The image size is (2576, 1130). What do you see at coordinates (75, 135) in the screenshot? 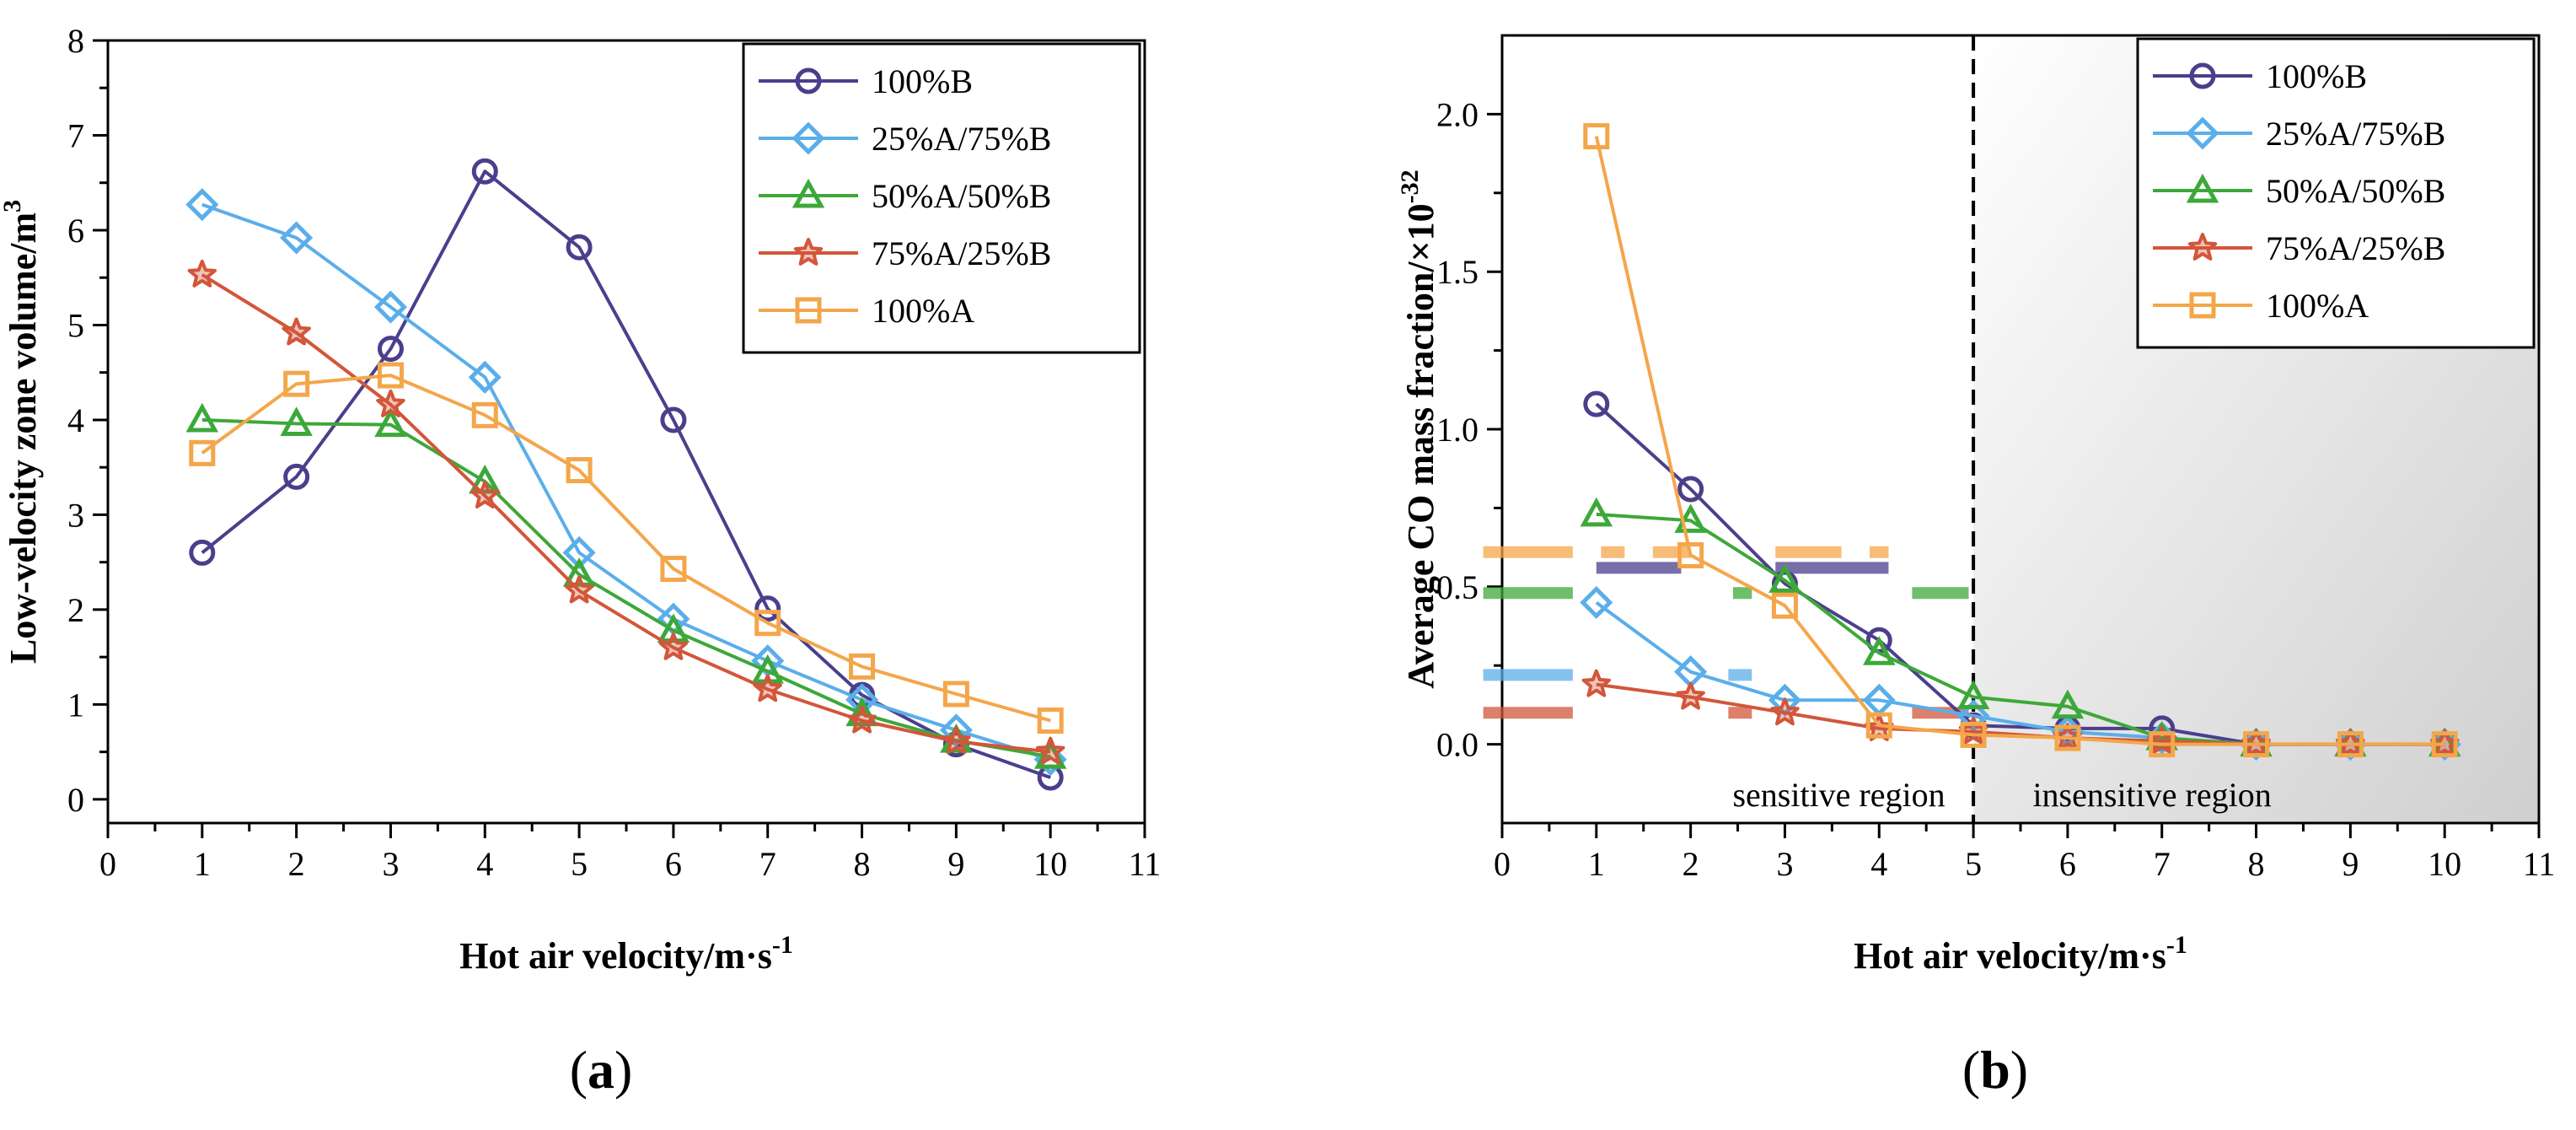
I see `y-tick-label: 7` at bounding box center [75, 135].